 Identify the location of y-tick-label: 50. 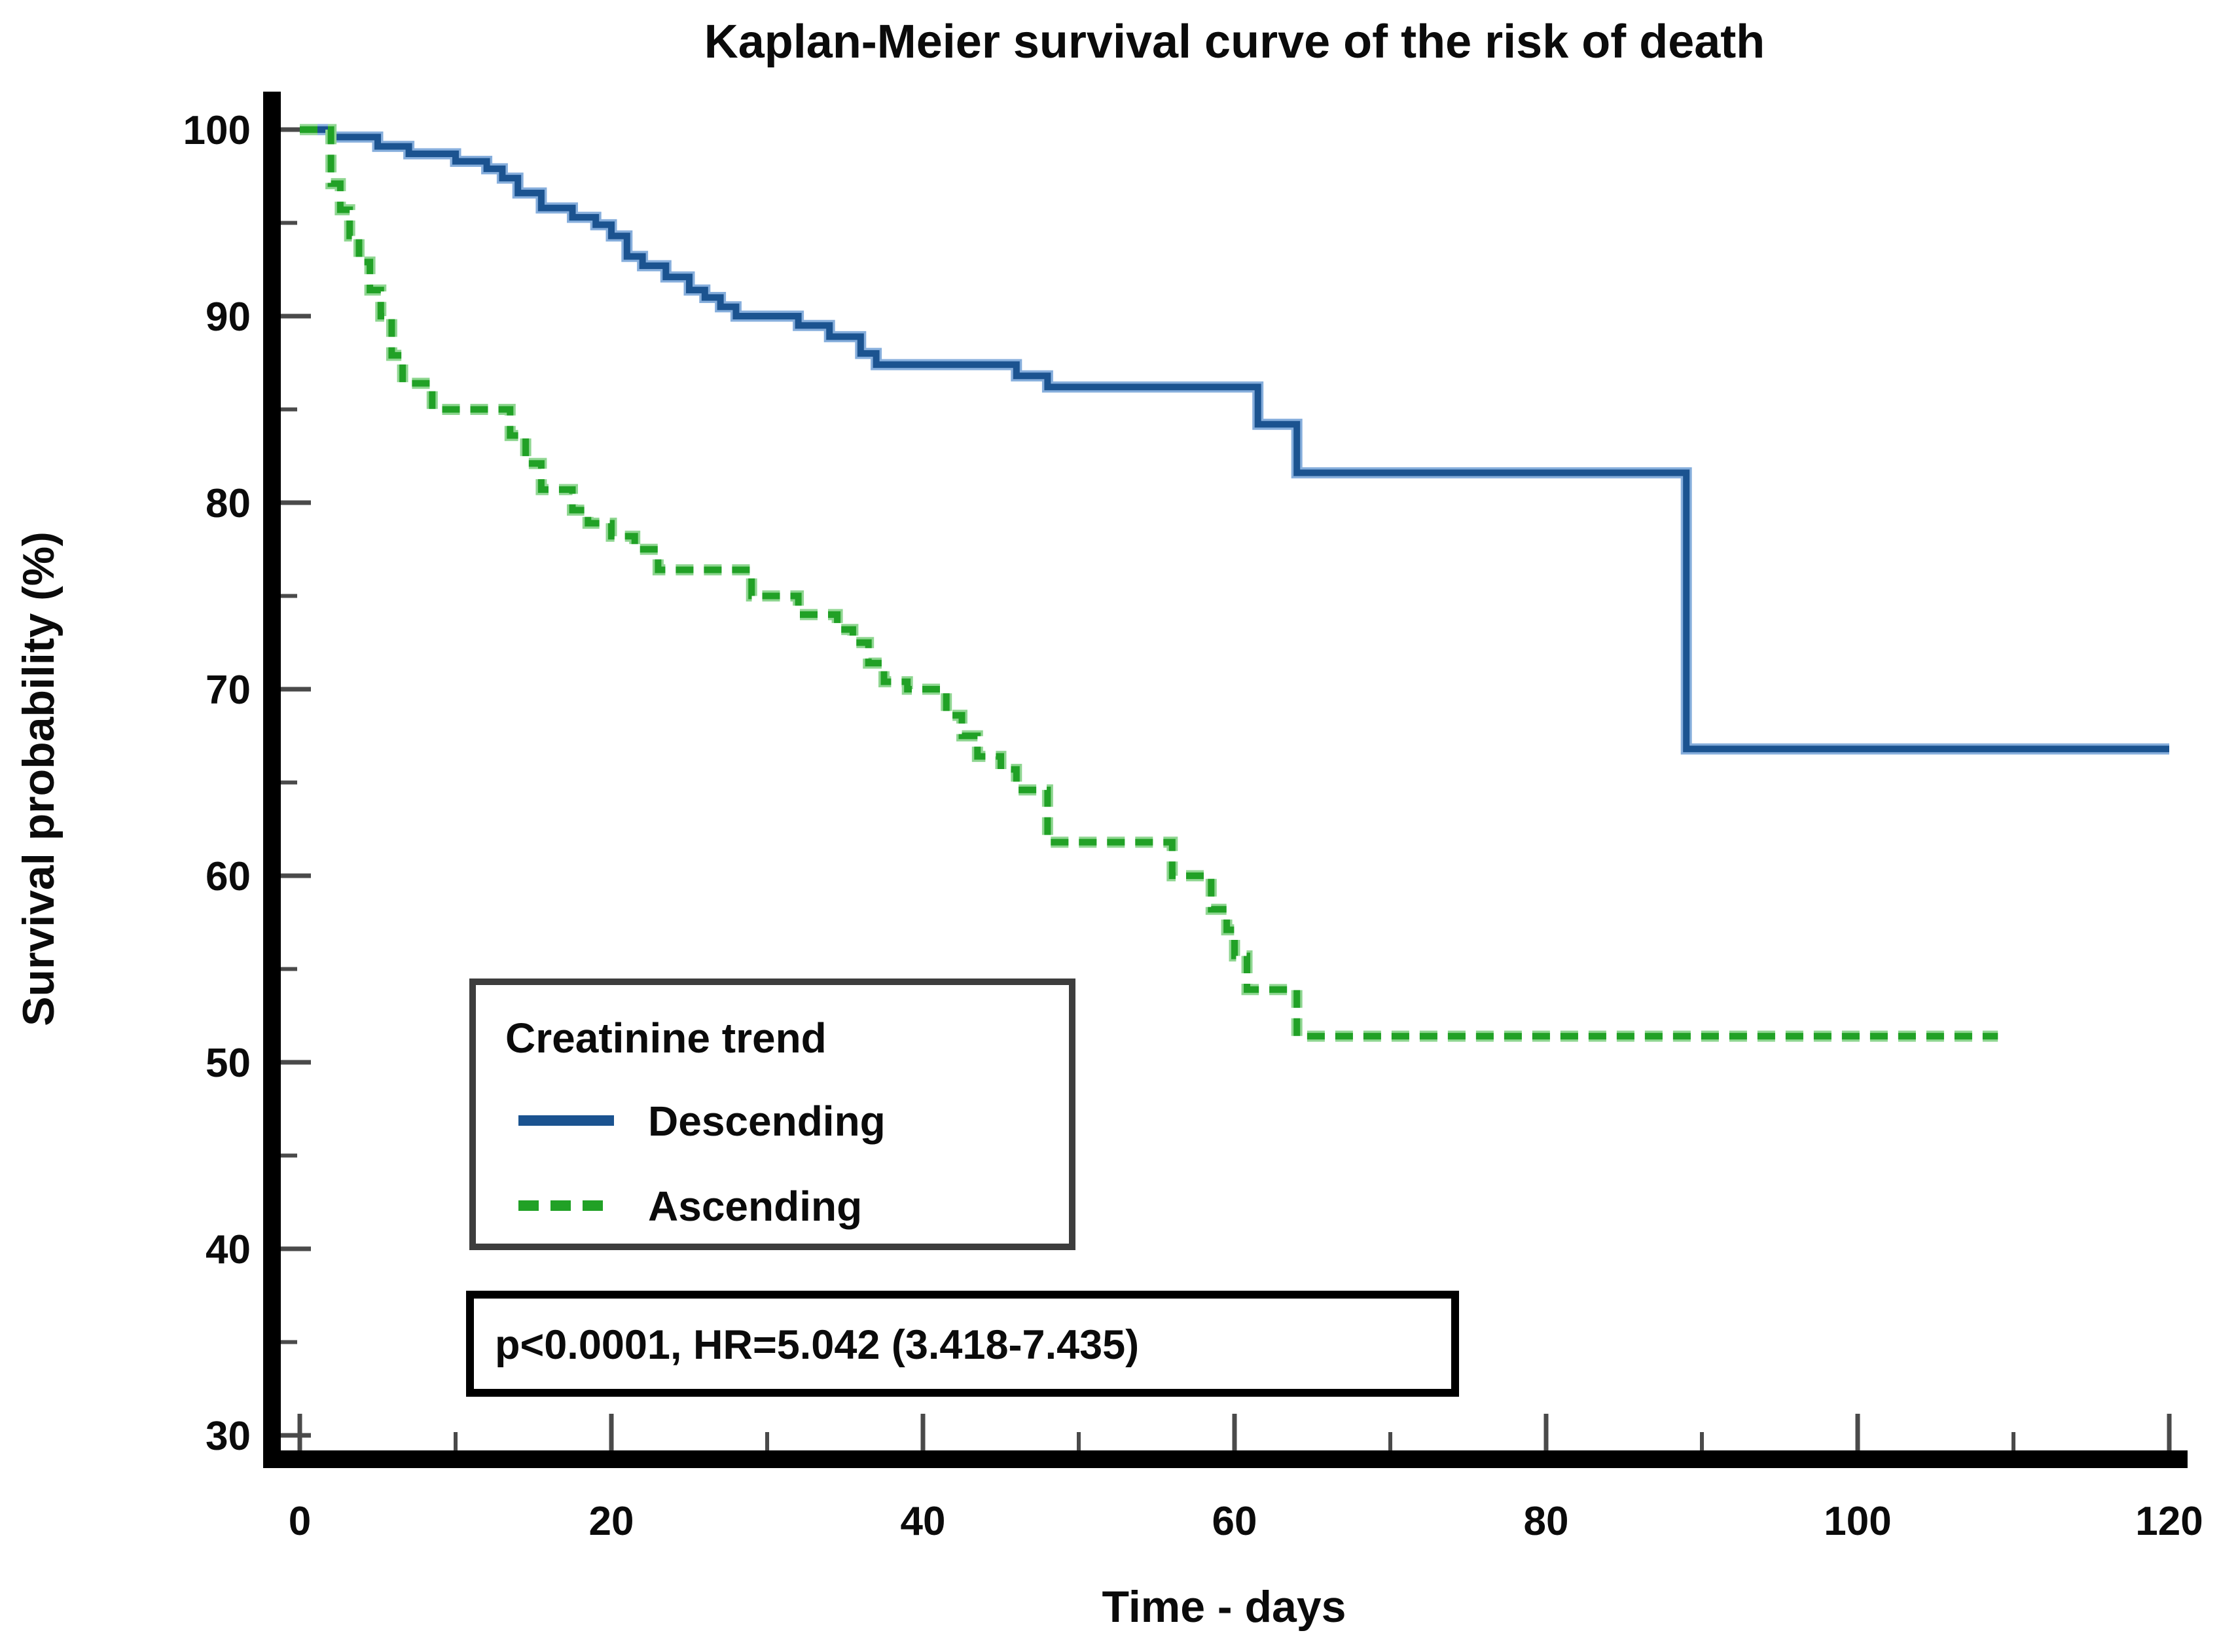
(228, 1063).